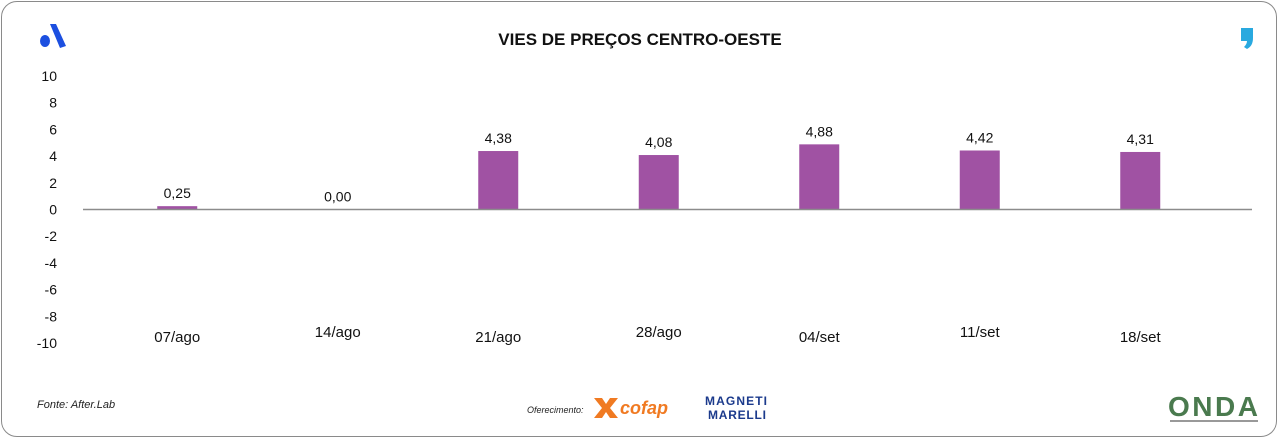  I want to click on svg-text: cofap, so click(644, 408).